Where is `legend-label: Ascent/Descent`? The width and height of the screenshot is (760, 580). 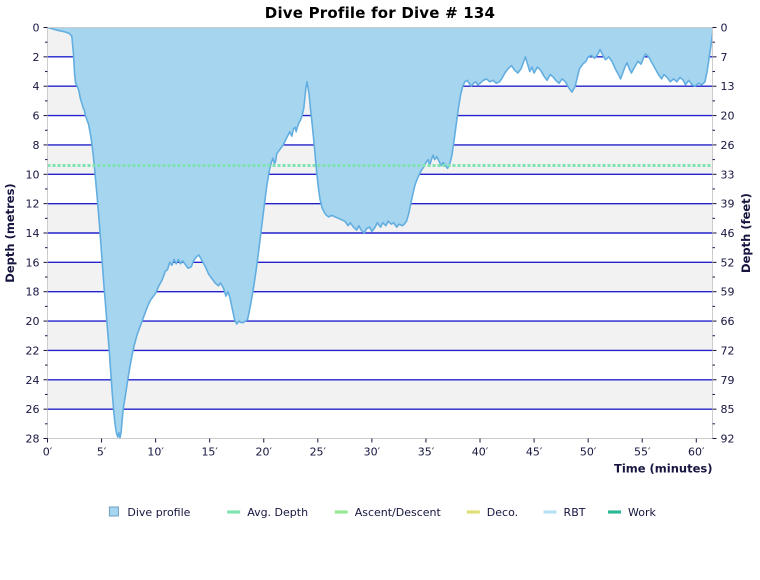
legend-label: Ascent/Descent is located at coordinates (398, 512).